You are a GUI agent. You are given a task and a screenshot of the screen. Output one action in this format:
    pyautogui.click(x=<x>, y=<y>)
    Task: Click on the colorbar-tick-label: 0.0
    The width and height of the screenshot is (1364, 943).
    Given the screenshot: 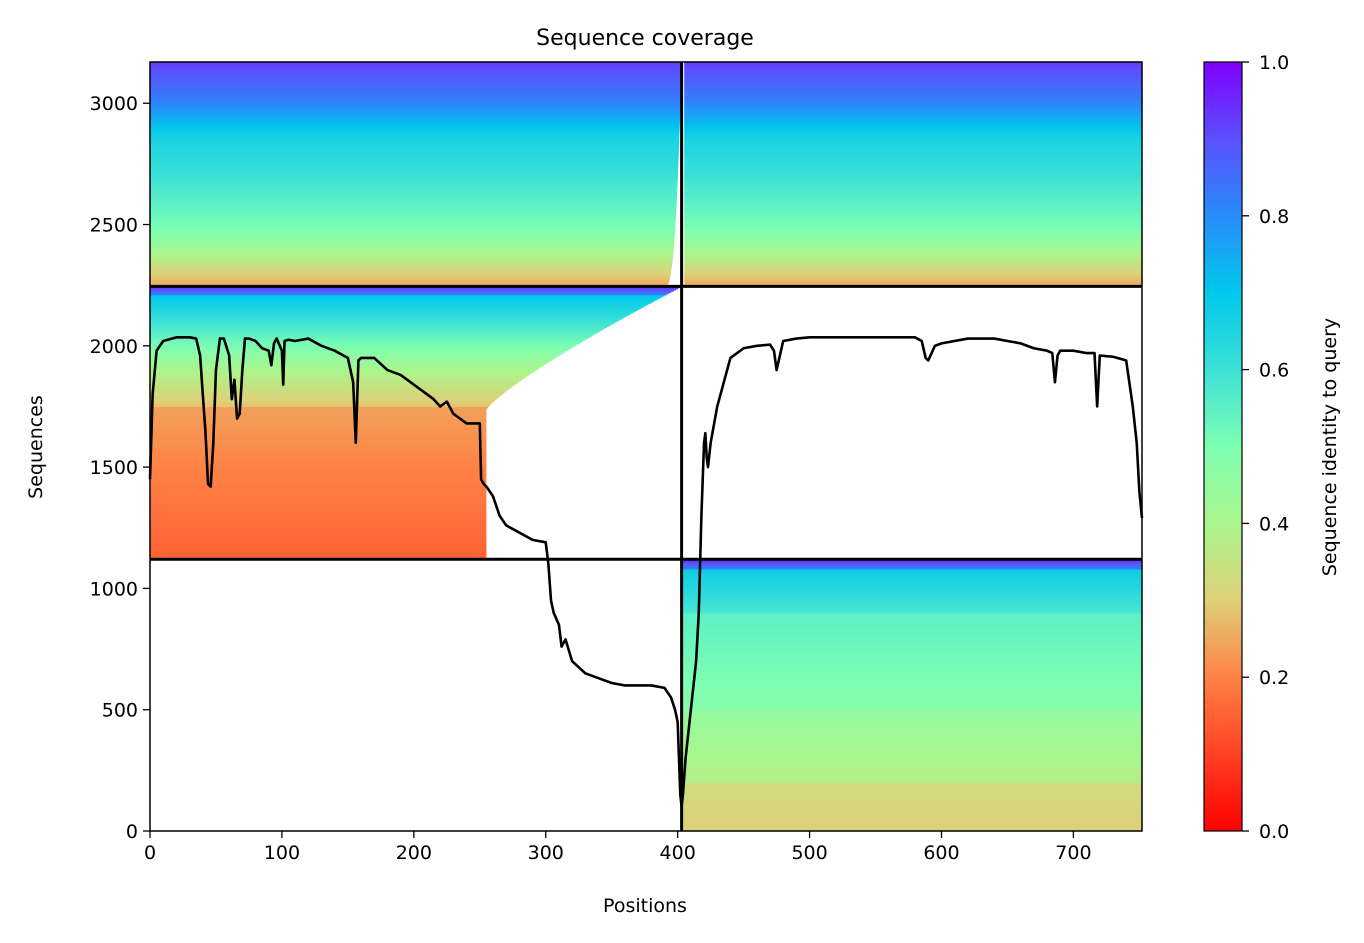 What is the action you would take?
    pyautogui.click(x=1274, y=832)
    